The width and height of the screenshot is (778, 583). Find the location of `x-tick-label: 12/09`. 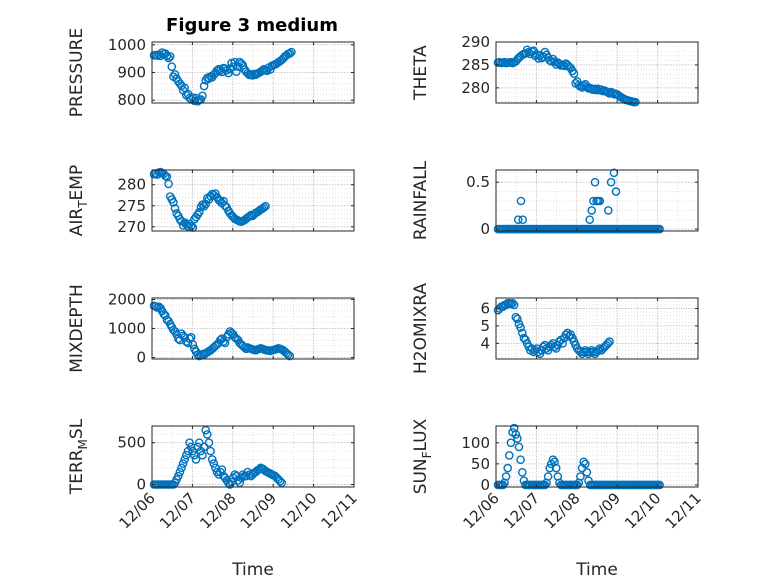

x-tick-label: 12/09 is located at coordinates (602, 510).